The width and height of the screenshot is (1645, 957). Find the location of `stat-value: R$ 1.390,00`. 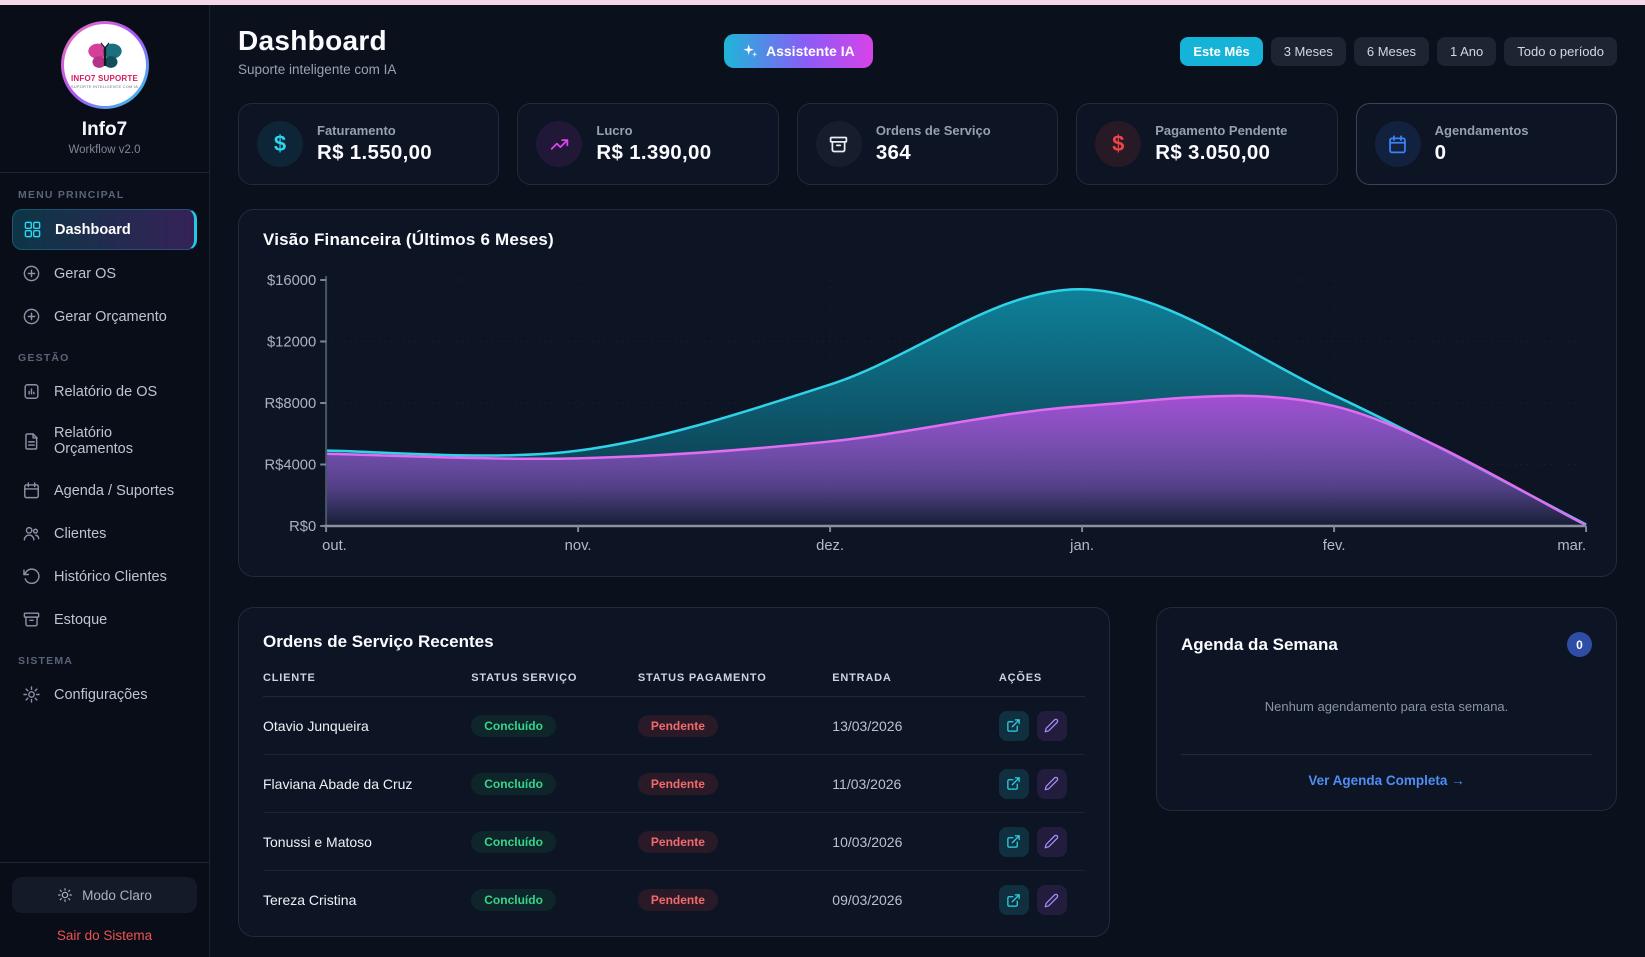

stat-value: R$ 1.390,00 is located at coordinates (654, 152).